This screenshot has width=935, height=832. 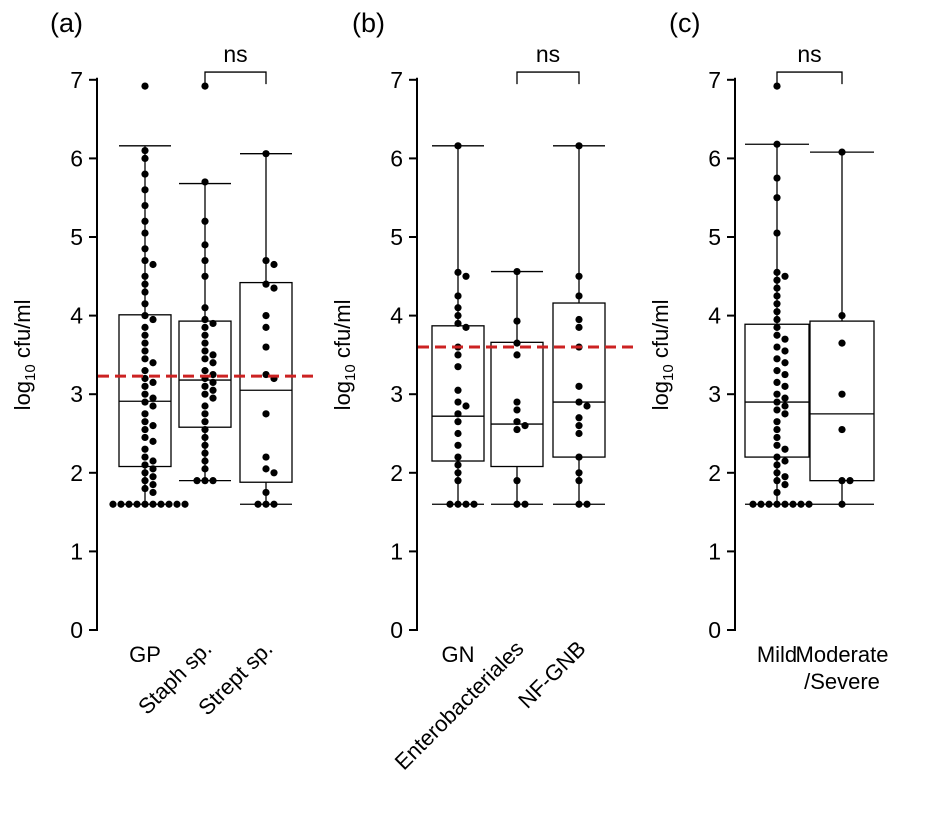 What do you see at coordinates (517, 387) in the screenshot?
I see `series-enterobacteriales` at bounding box center [517, 387].